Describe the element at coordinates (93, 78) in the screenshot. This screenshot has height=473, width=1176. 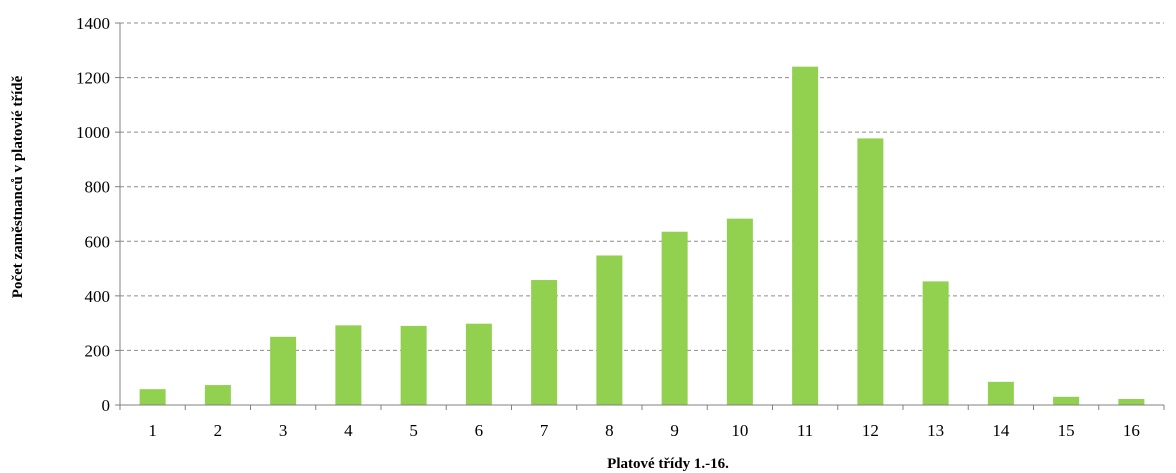
I see `y-tick-label: 1200` at that location.